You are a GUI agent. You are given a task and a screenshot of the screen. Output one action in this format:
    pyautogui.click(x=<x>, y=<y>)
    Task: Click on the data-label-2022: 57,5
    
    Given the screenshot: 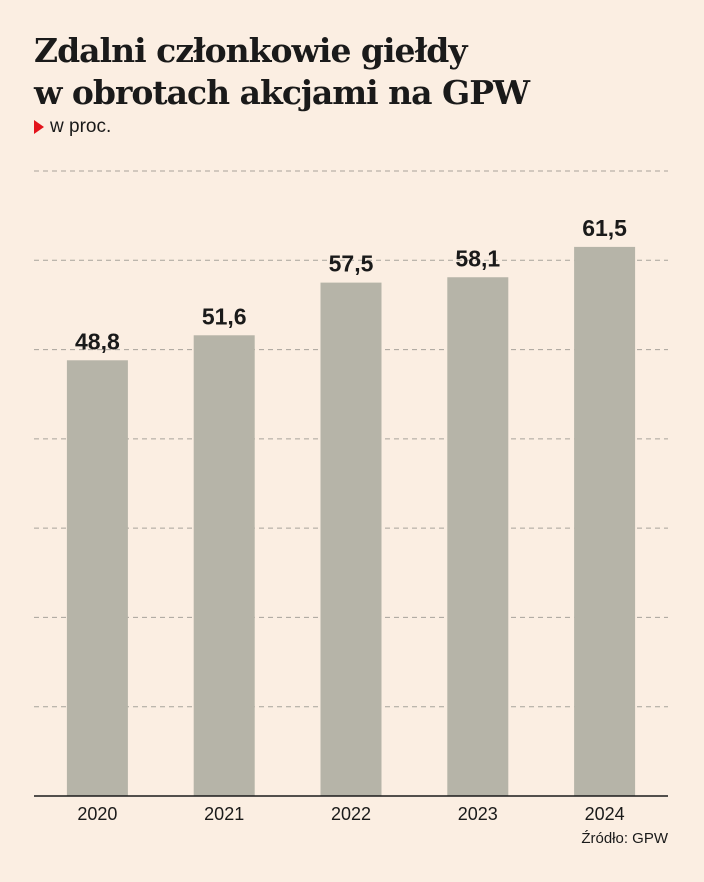 What is the action you would take?
    pyautogui.click(x=351, y=264)
    